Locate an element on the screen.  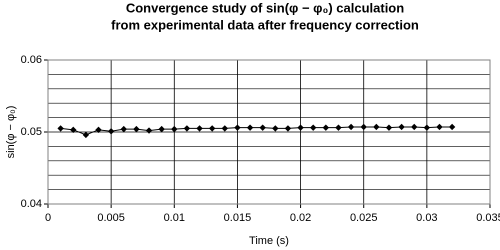
x-tick-label: 0.025 is located at coordinates (364, 218).